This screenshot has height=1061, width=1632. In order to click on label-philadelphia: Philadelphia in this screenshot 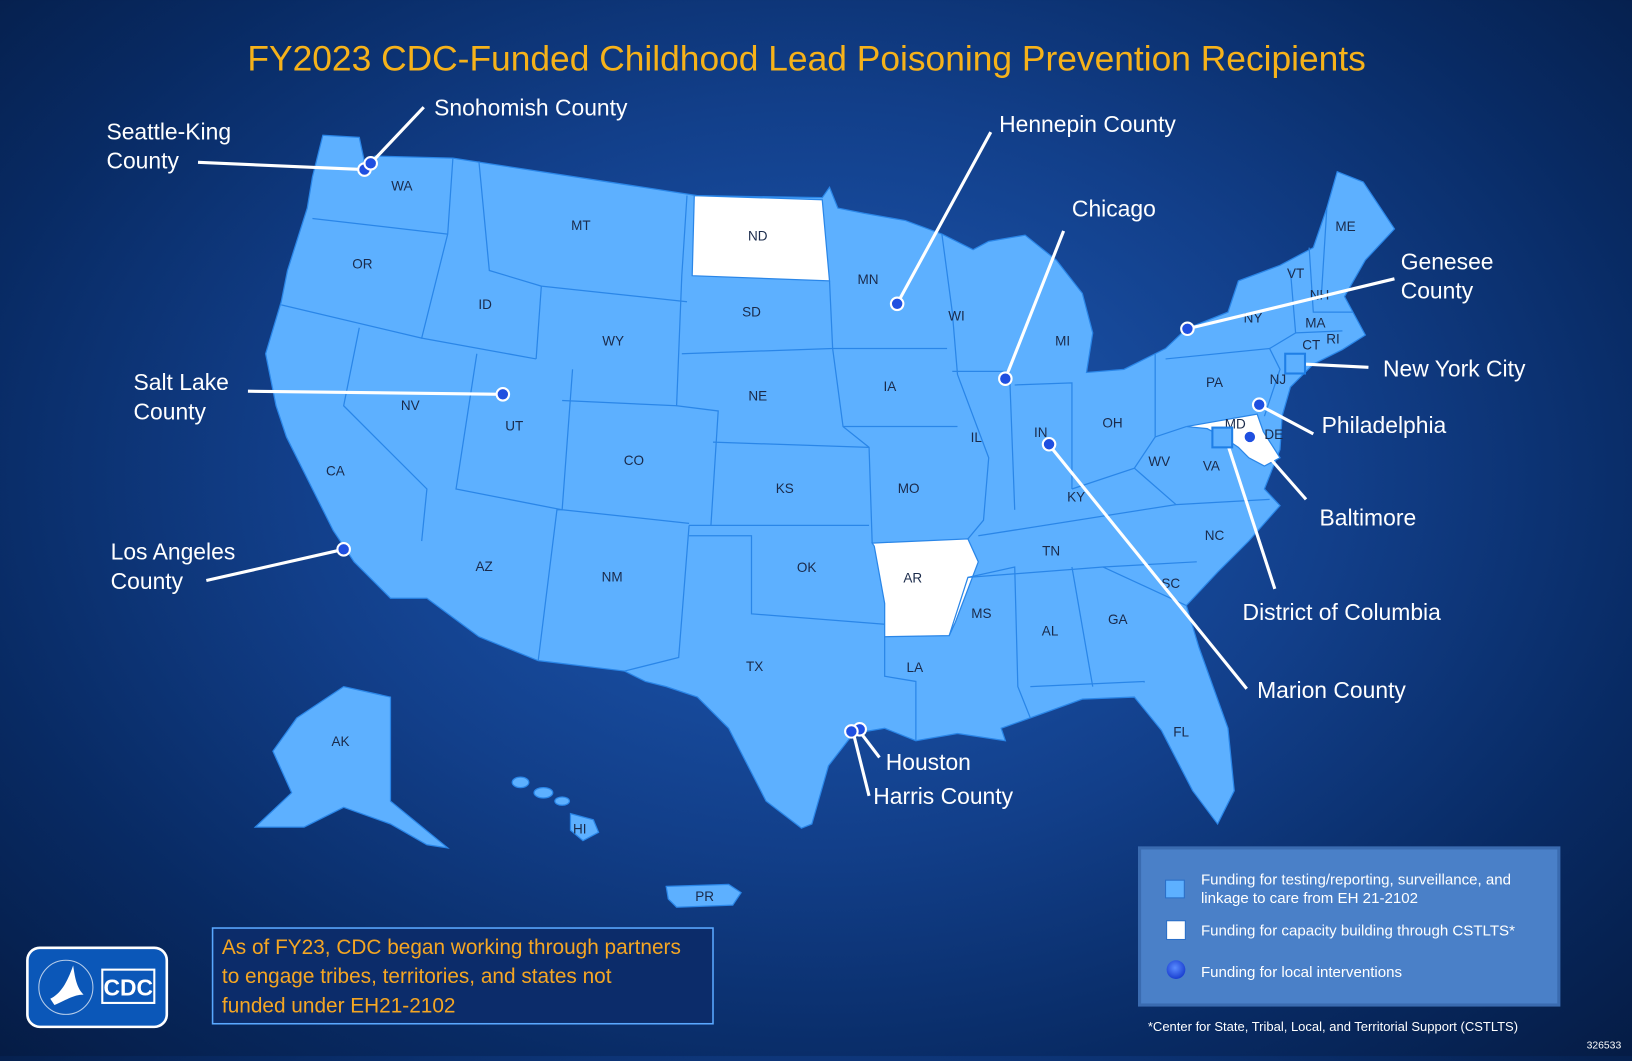, I will do `click(1384, 425)`.